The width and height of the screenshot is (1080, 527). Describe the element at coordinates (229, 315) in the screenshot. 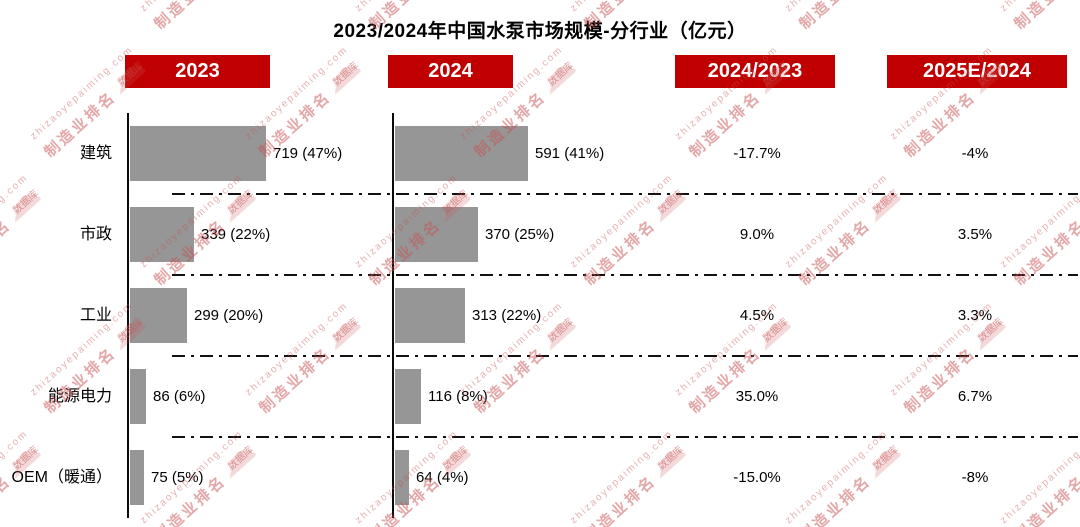

I see `bar-value-label-2023: 299 (20%)` at that location.